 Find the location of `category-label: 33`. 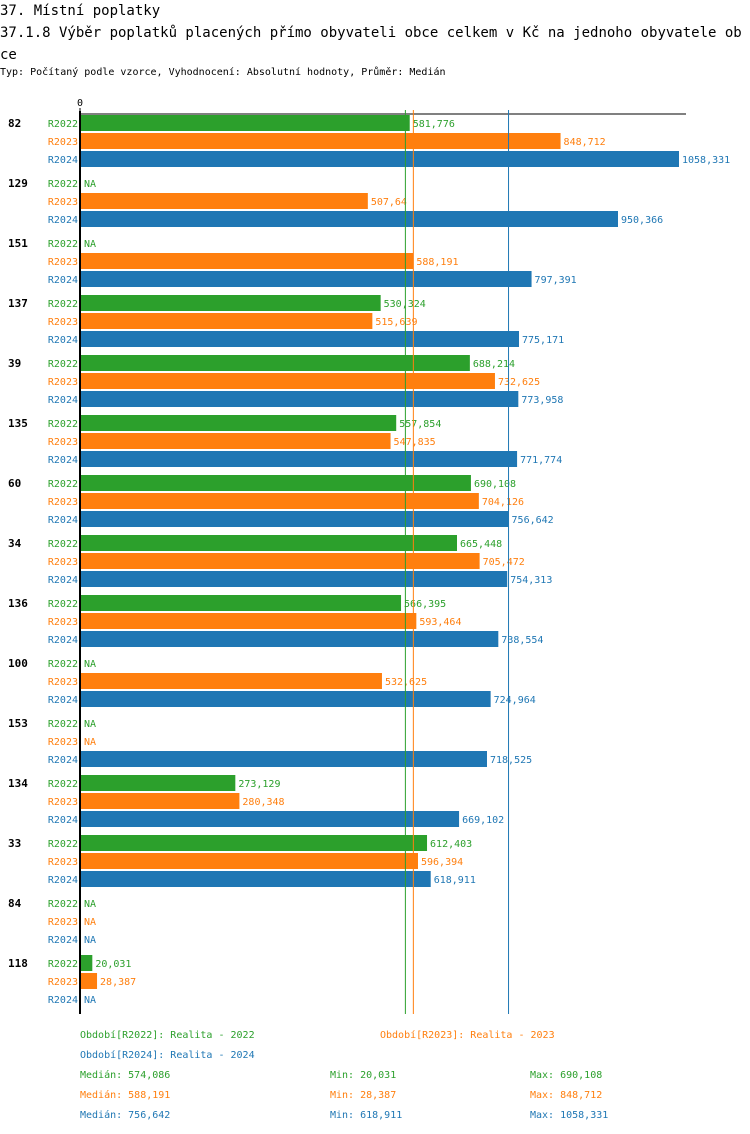

category-label: 33 is located at coordinates (14, 843).